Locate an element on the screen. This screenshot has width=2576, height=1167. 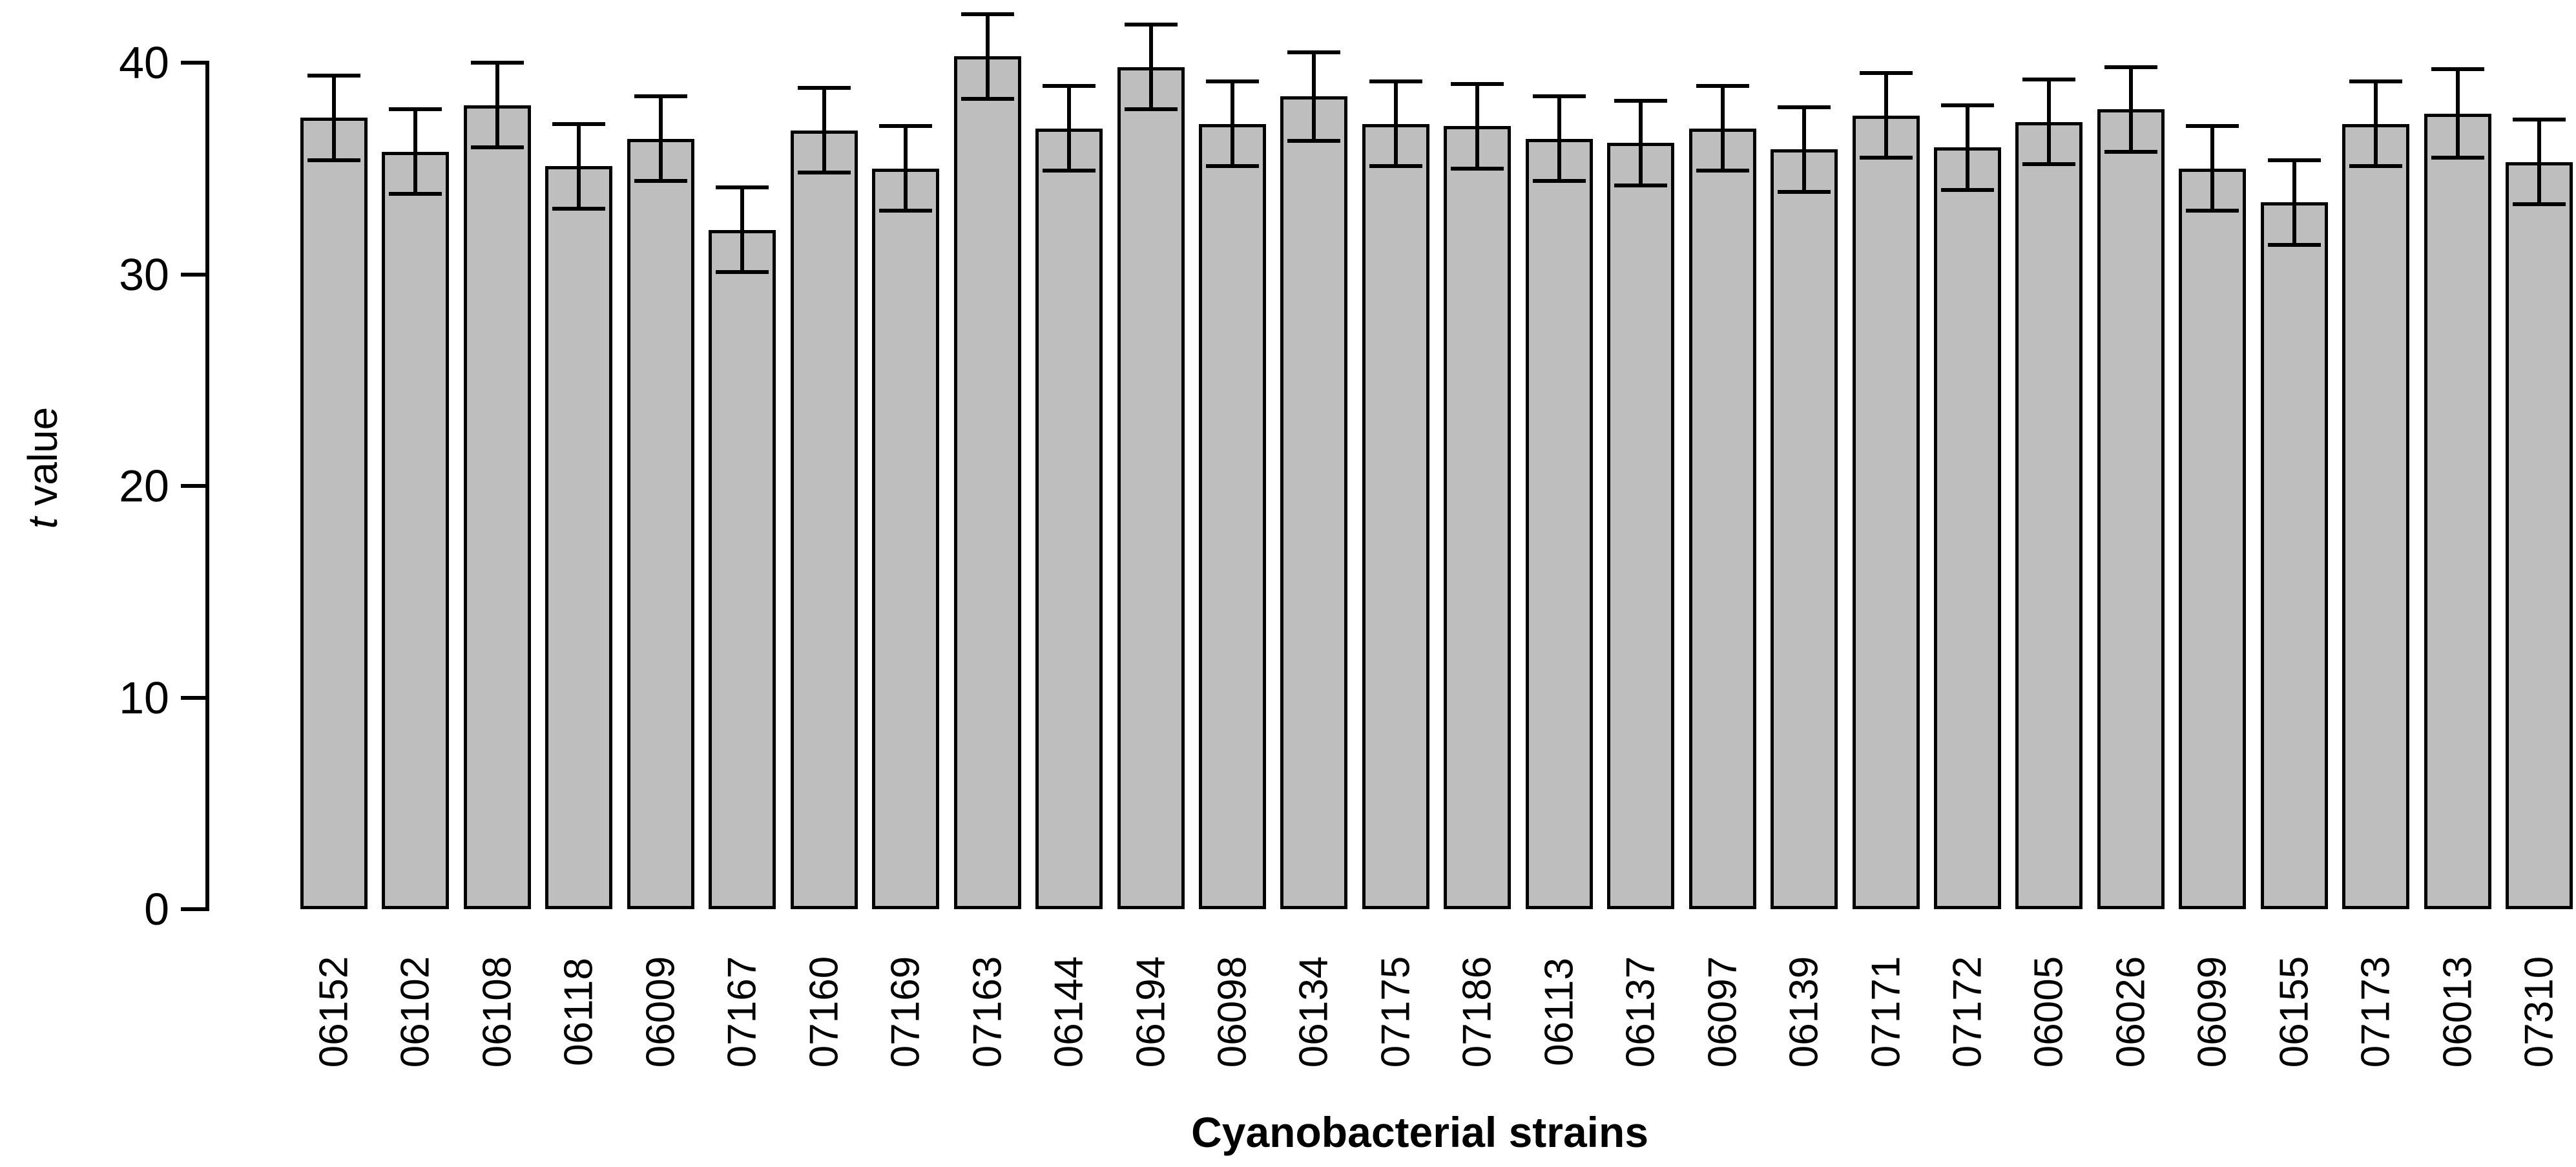
y-axis-tick-label: 30 is located at coordinates (144, 274).